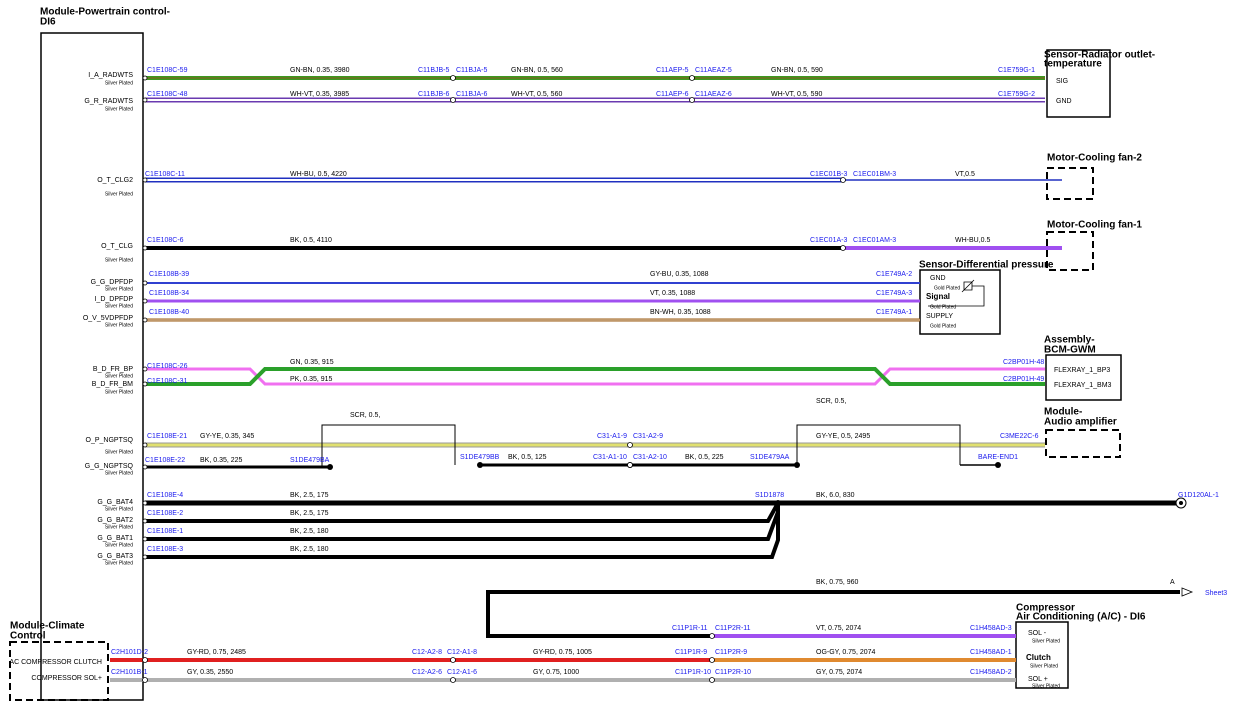  Describe the element at coordinates (167, 381) in the screenshot. I see `connector-label: C1E108C-31` at that location.